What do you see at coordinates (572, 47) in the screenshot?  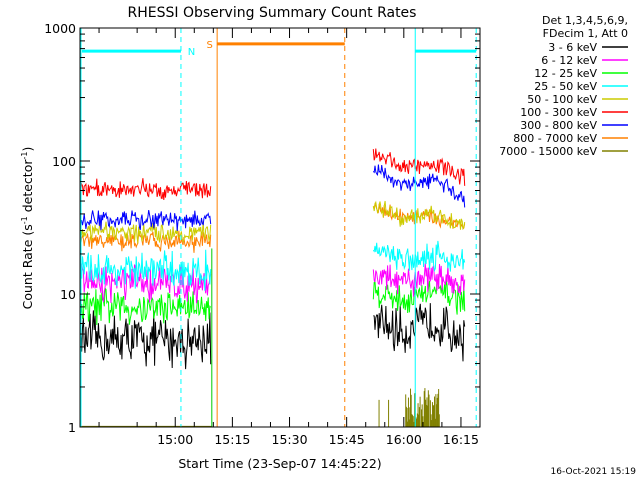 I see `legend-entry-label: 3 - 6 keV` at bounding box center [572, 47].